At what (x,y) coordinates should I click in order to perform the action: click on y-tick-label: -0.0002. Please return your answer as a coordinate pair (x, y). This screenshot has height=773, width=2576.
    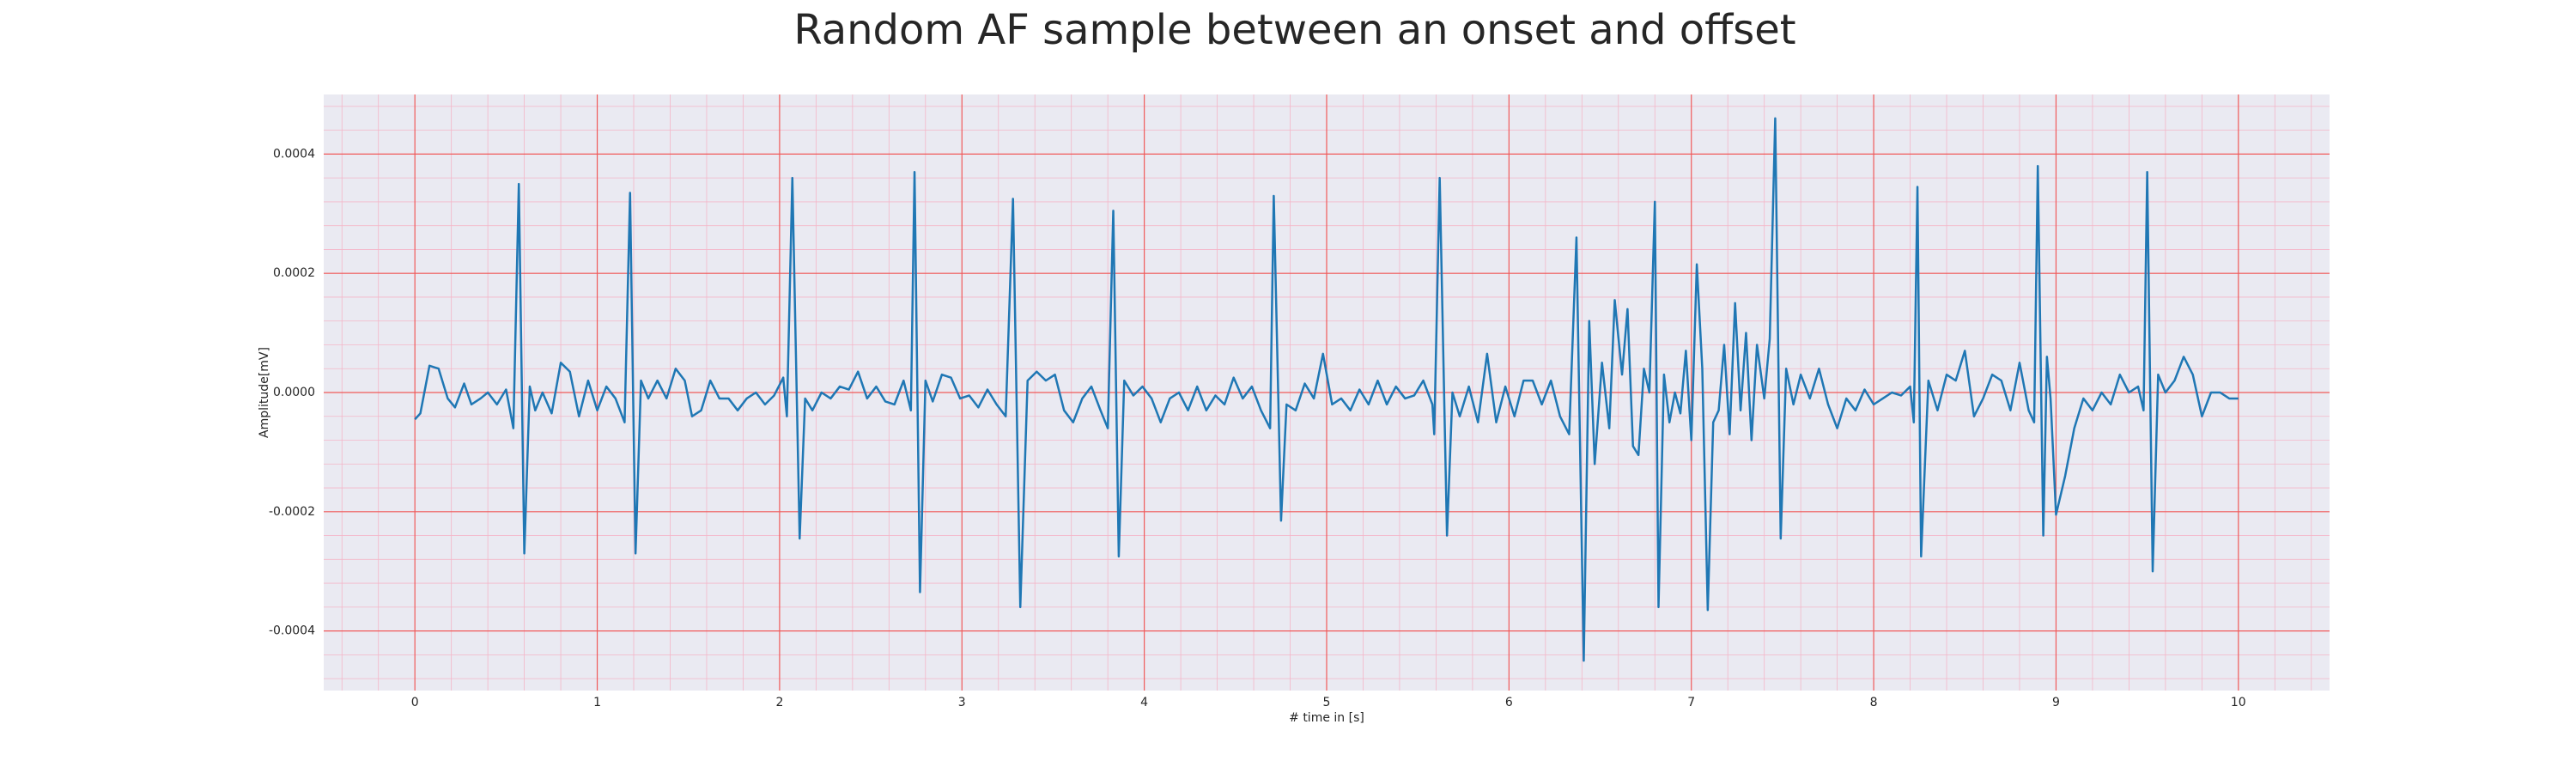
    Looking at the image, I should click on (292, 512).